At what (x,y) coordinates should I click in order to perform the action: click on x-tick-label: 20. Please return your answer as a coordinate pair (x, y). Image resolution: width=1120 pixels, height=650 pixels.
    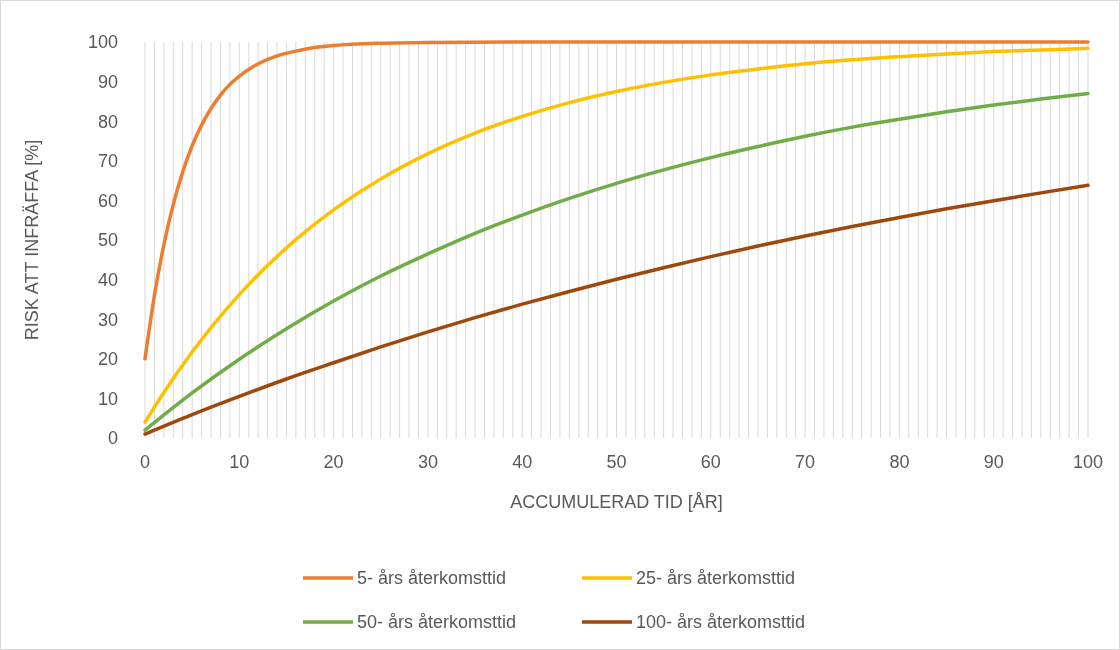
    Looking at the image, I should click on (333, 462).